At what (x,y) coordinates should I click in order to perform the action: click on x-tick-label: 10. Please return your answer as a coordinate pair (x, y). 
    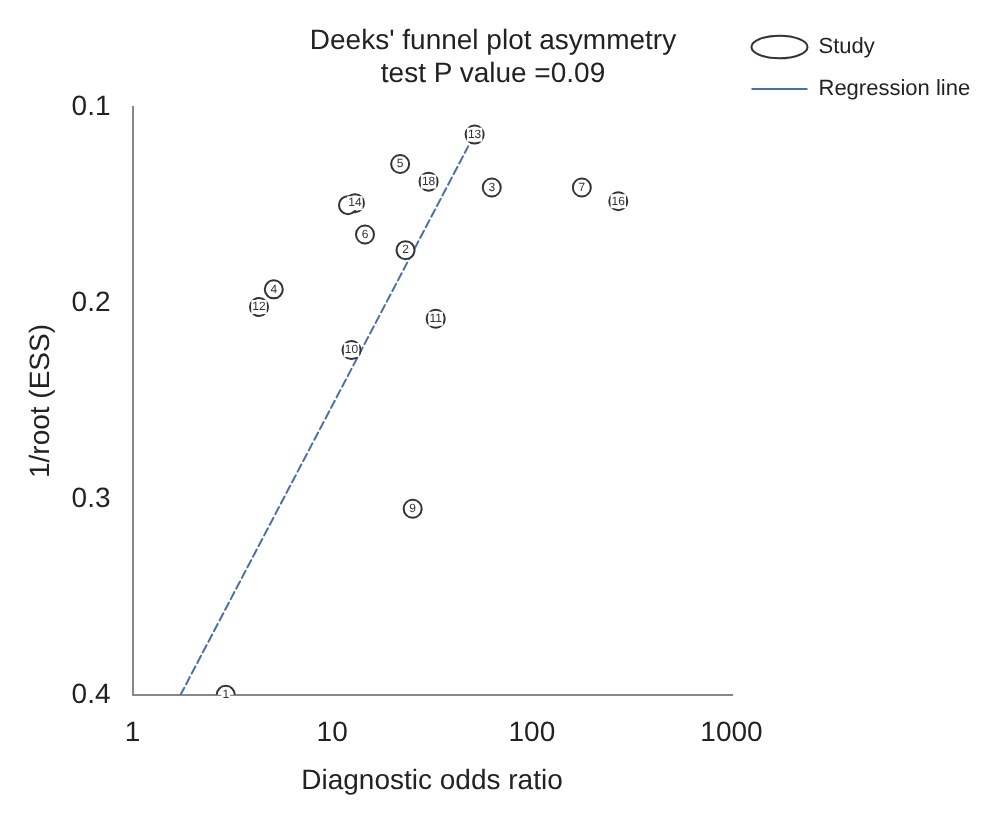
    Looking at the image, I should click on (332, 731).